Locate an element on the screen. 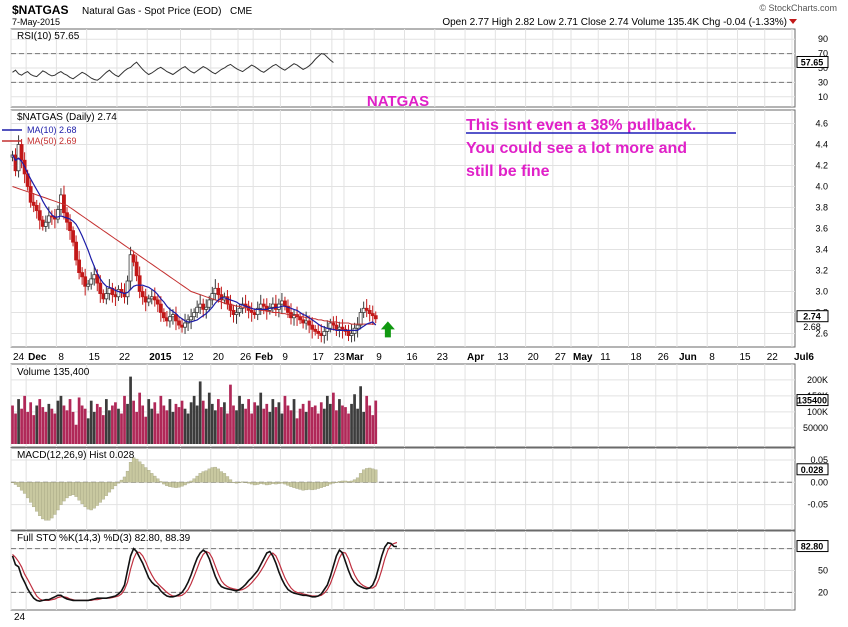 Image resolution: width=848 pixels, height=627 pixels. x-tick-label: 20 is located at coordinates (219, 357).